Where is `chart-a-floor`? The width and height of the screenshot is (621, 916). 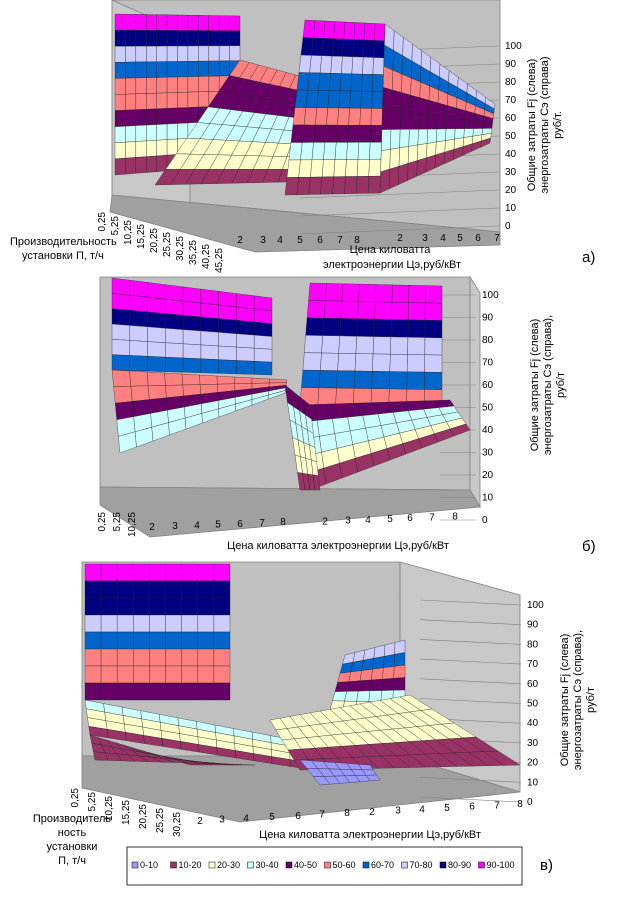
chart-a-floor is located at coordinates (305, 223).